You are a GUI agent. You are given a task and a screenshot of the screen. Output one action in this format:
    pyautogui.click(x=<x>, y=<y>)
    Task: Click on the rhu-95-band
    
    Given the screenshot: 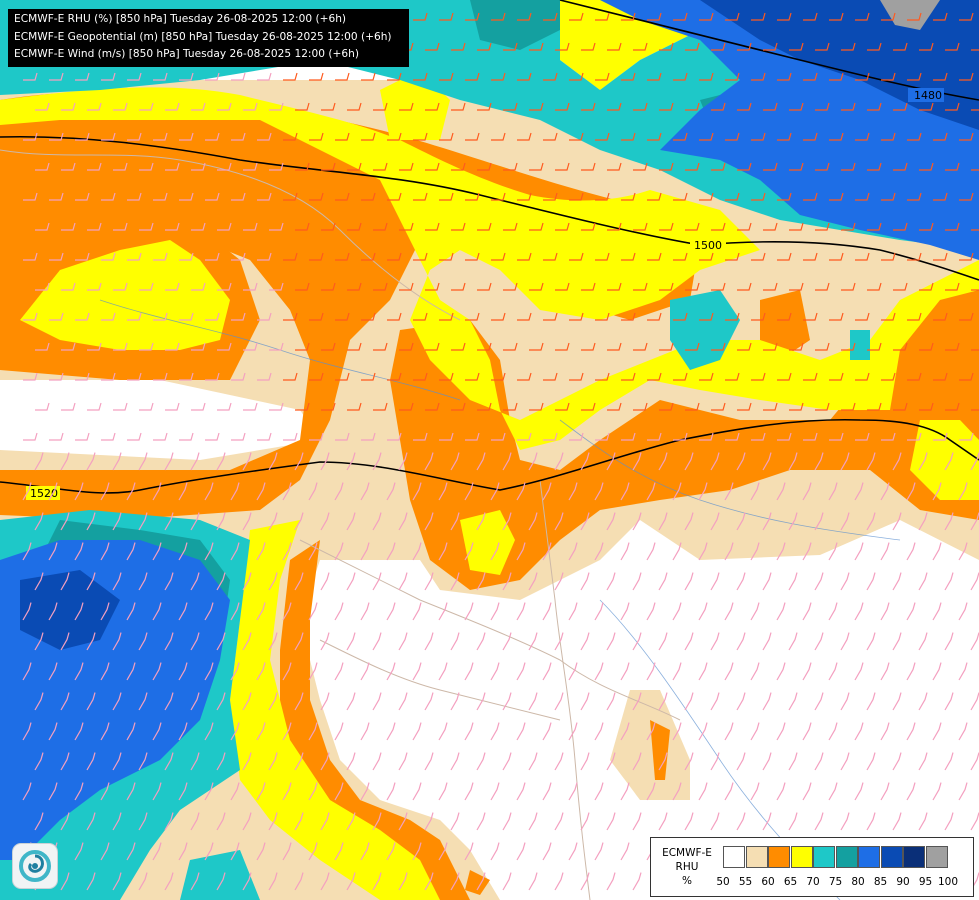 What is the action you would take?
    pyautogui.click(x=910, y=15)
    